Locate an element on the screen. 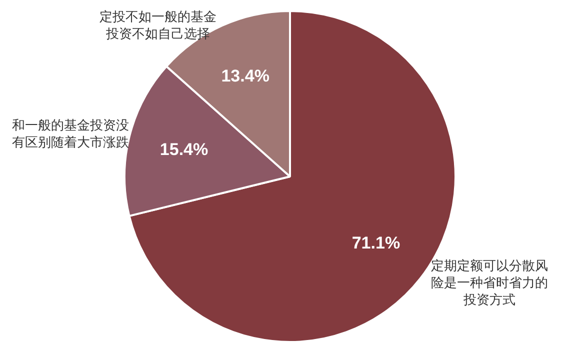  data-label: 15.4% is located at coordinates (184, 149).